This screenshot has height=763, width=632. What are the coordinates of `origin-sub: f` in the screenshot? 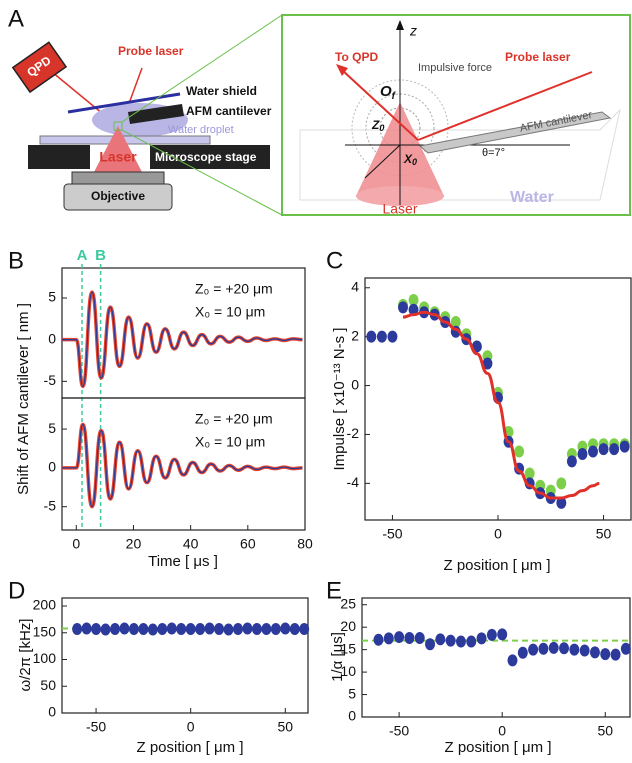 It's located at (394, 96).